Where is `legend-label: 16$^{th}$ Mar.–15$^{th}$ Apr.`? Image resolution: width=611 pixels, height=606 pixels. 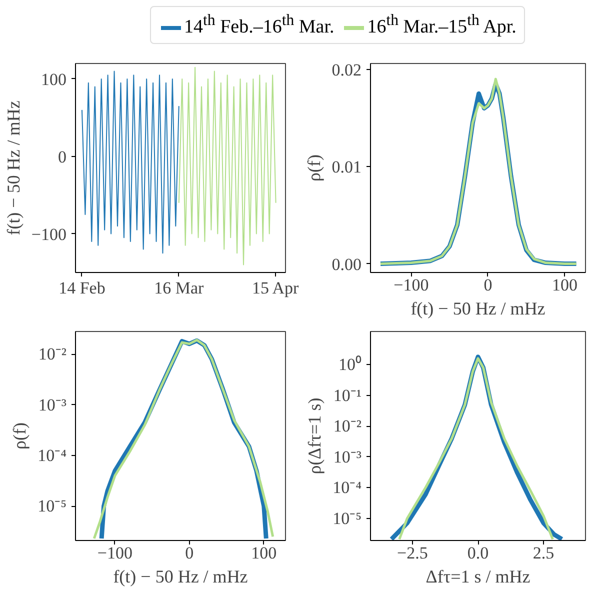 legend-label: 16$^{th}$ Mar.–15$^{th}$ Apr. is located at coordinates (441, 25).